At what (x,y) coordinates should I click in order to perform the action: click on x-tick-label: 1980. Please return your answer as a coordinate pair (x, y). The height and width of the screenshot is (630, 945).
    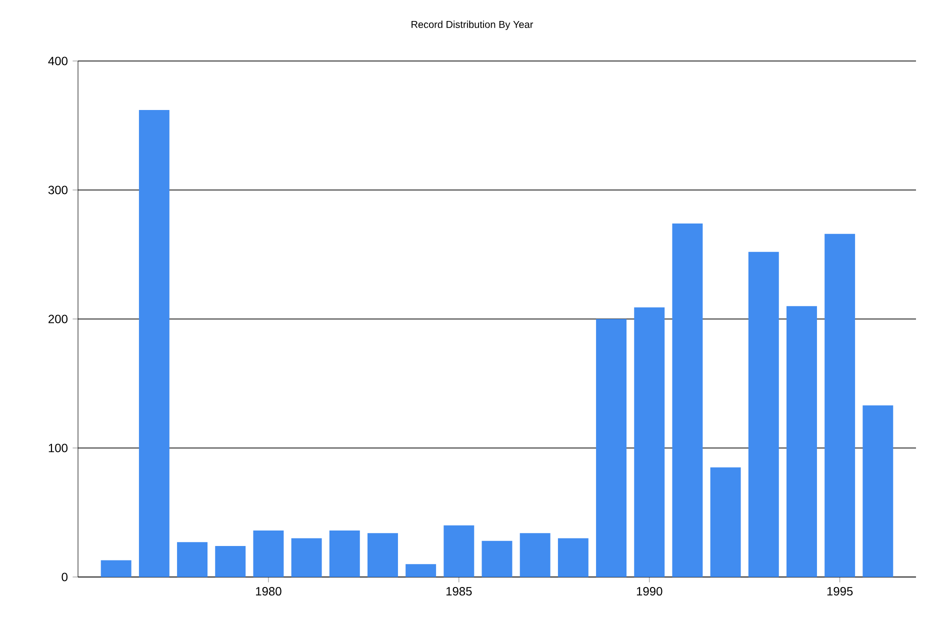
    Looking at the image, I should click on (269, 591).